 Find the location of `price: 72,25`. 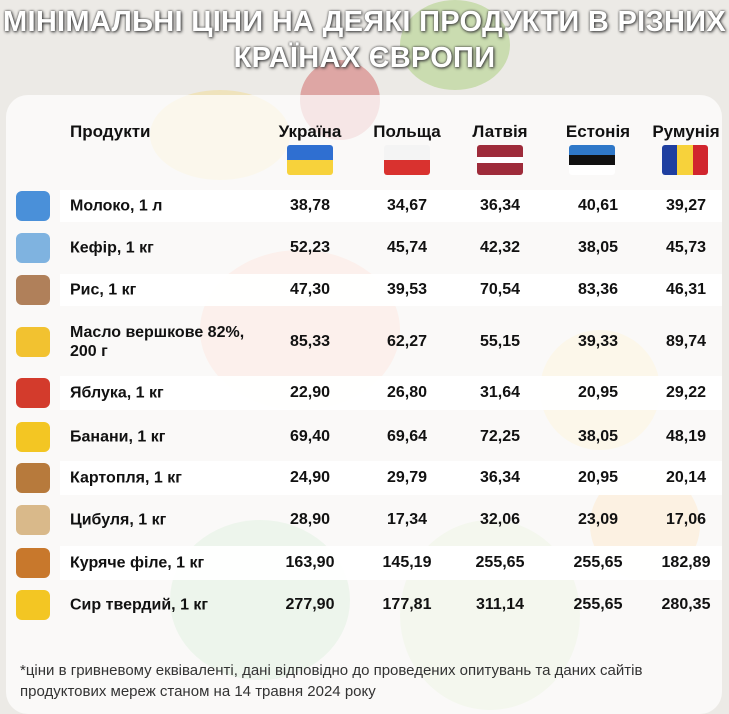

price: 72,25 is located at coordinates (500, 436).